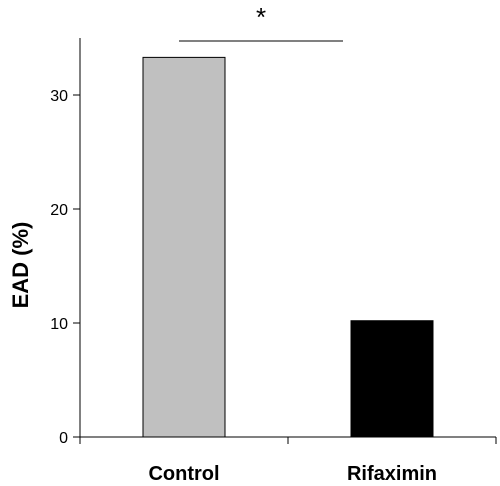  What do you see at coordinates (63, 438) in the screenshot?
I see `y-tick-label: 0` at bounding box center [63, 438].